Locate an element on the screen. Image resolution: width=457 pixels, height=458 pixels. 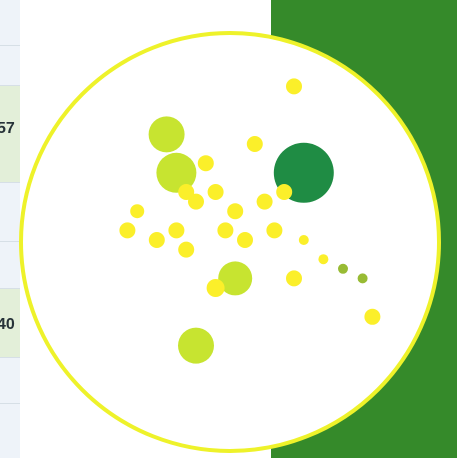
table-value: 40 is located at coordinates (7, 324).